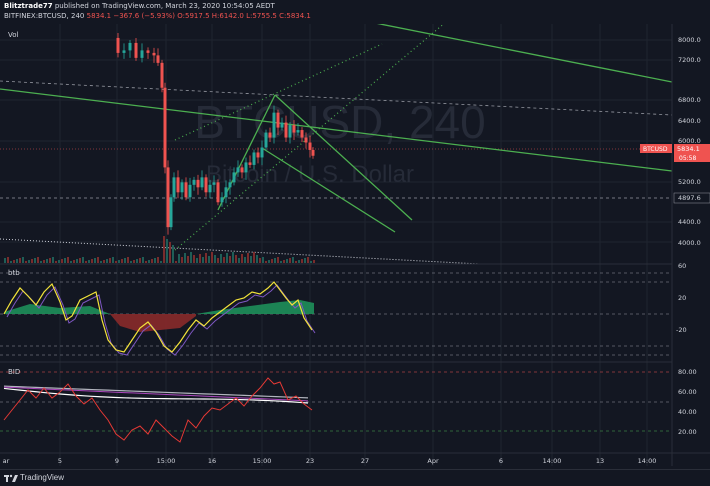 This screenshot has width=710, height=486. Describe the element at coordinates (240, 251) in the screenshot. I see `dotted-trendline` at that location.